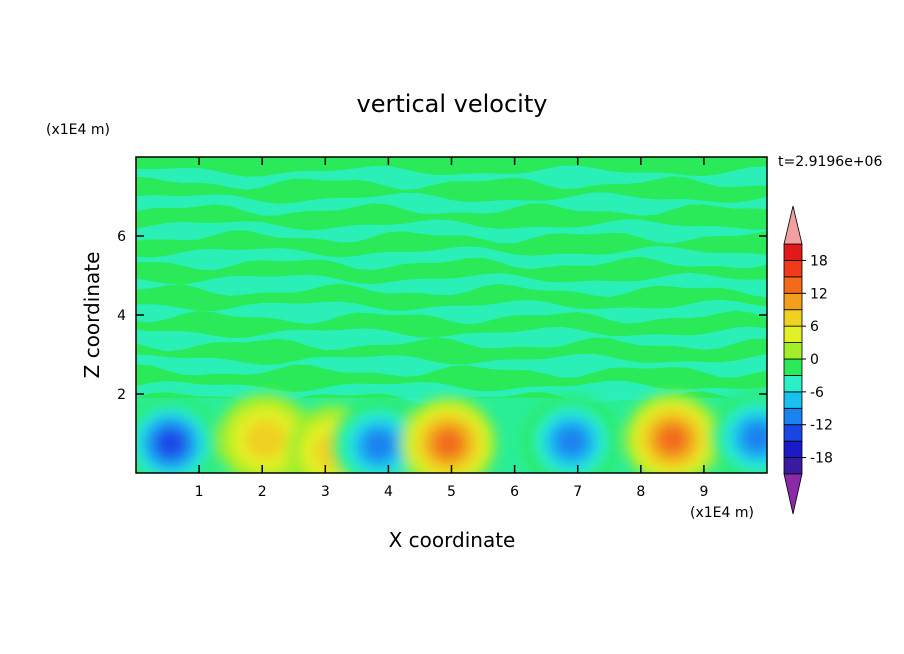 The width and height of the screenshot is (904, 654). I want to click on y-tick-label: 4, so click(121, 316).